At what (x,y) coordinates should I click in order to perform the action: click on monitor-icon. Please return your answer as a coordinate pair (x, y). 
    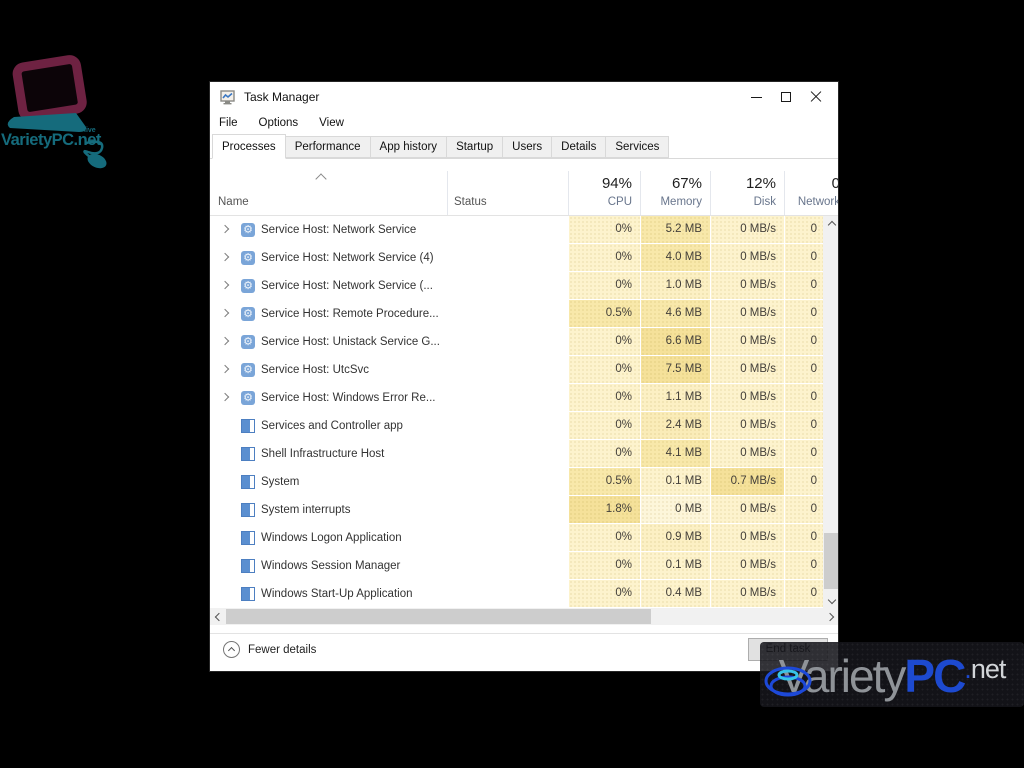
    Looking at the image, I should click on (49, 88).